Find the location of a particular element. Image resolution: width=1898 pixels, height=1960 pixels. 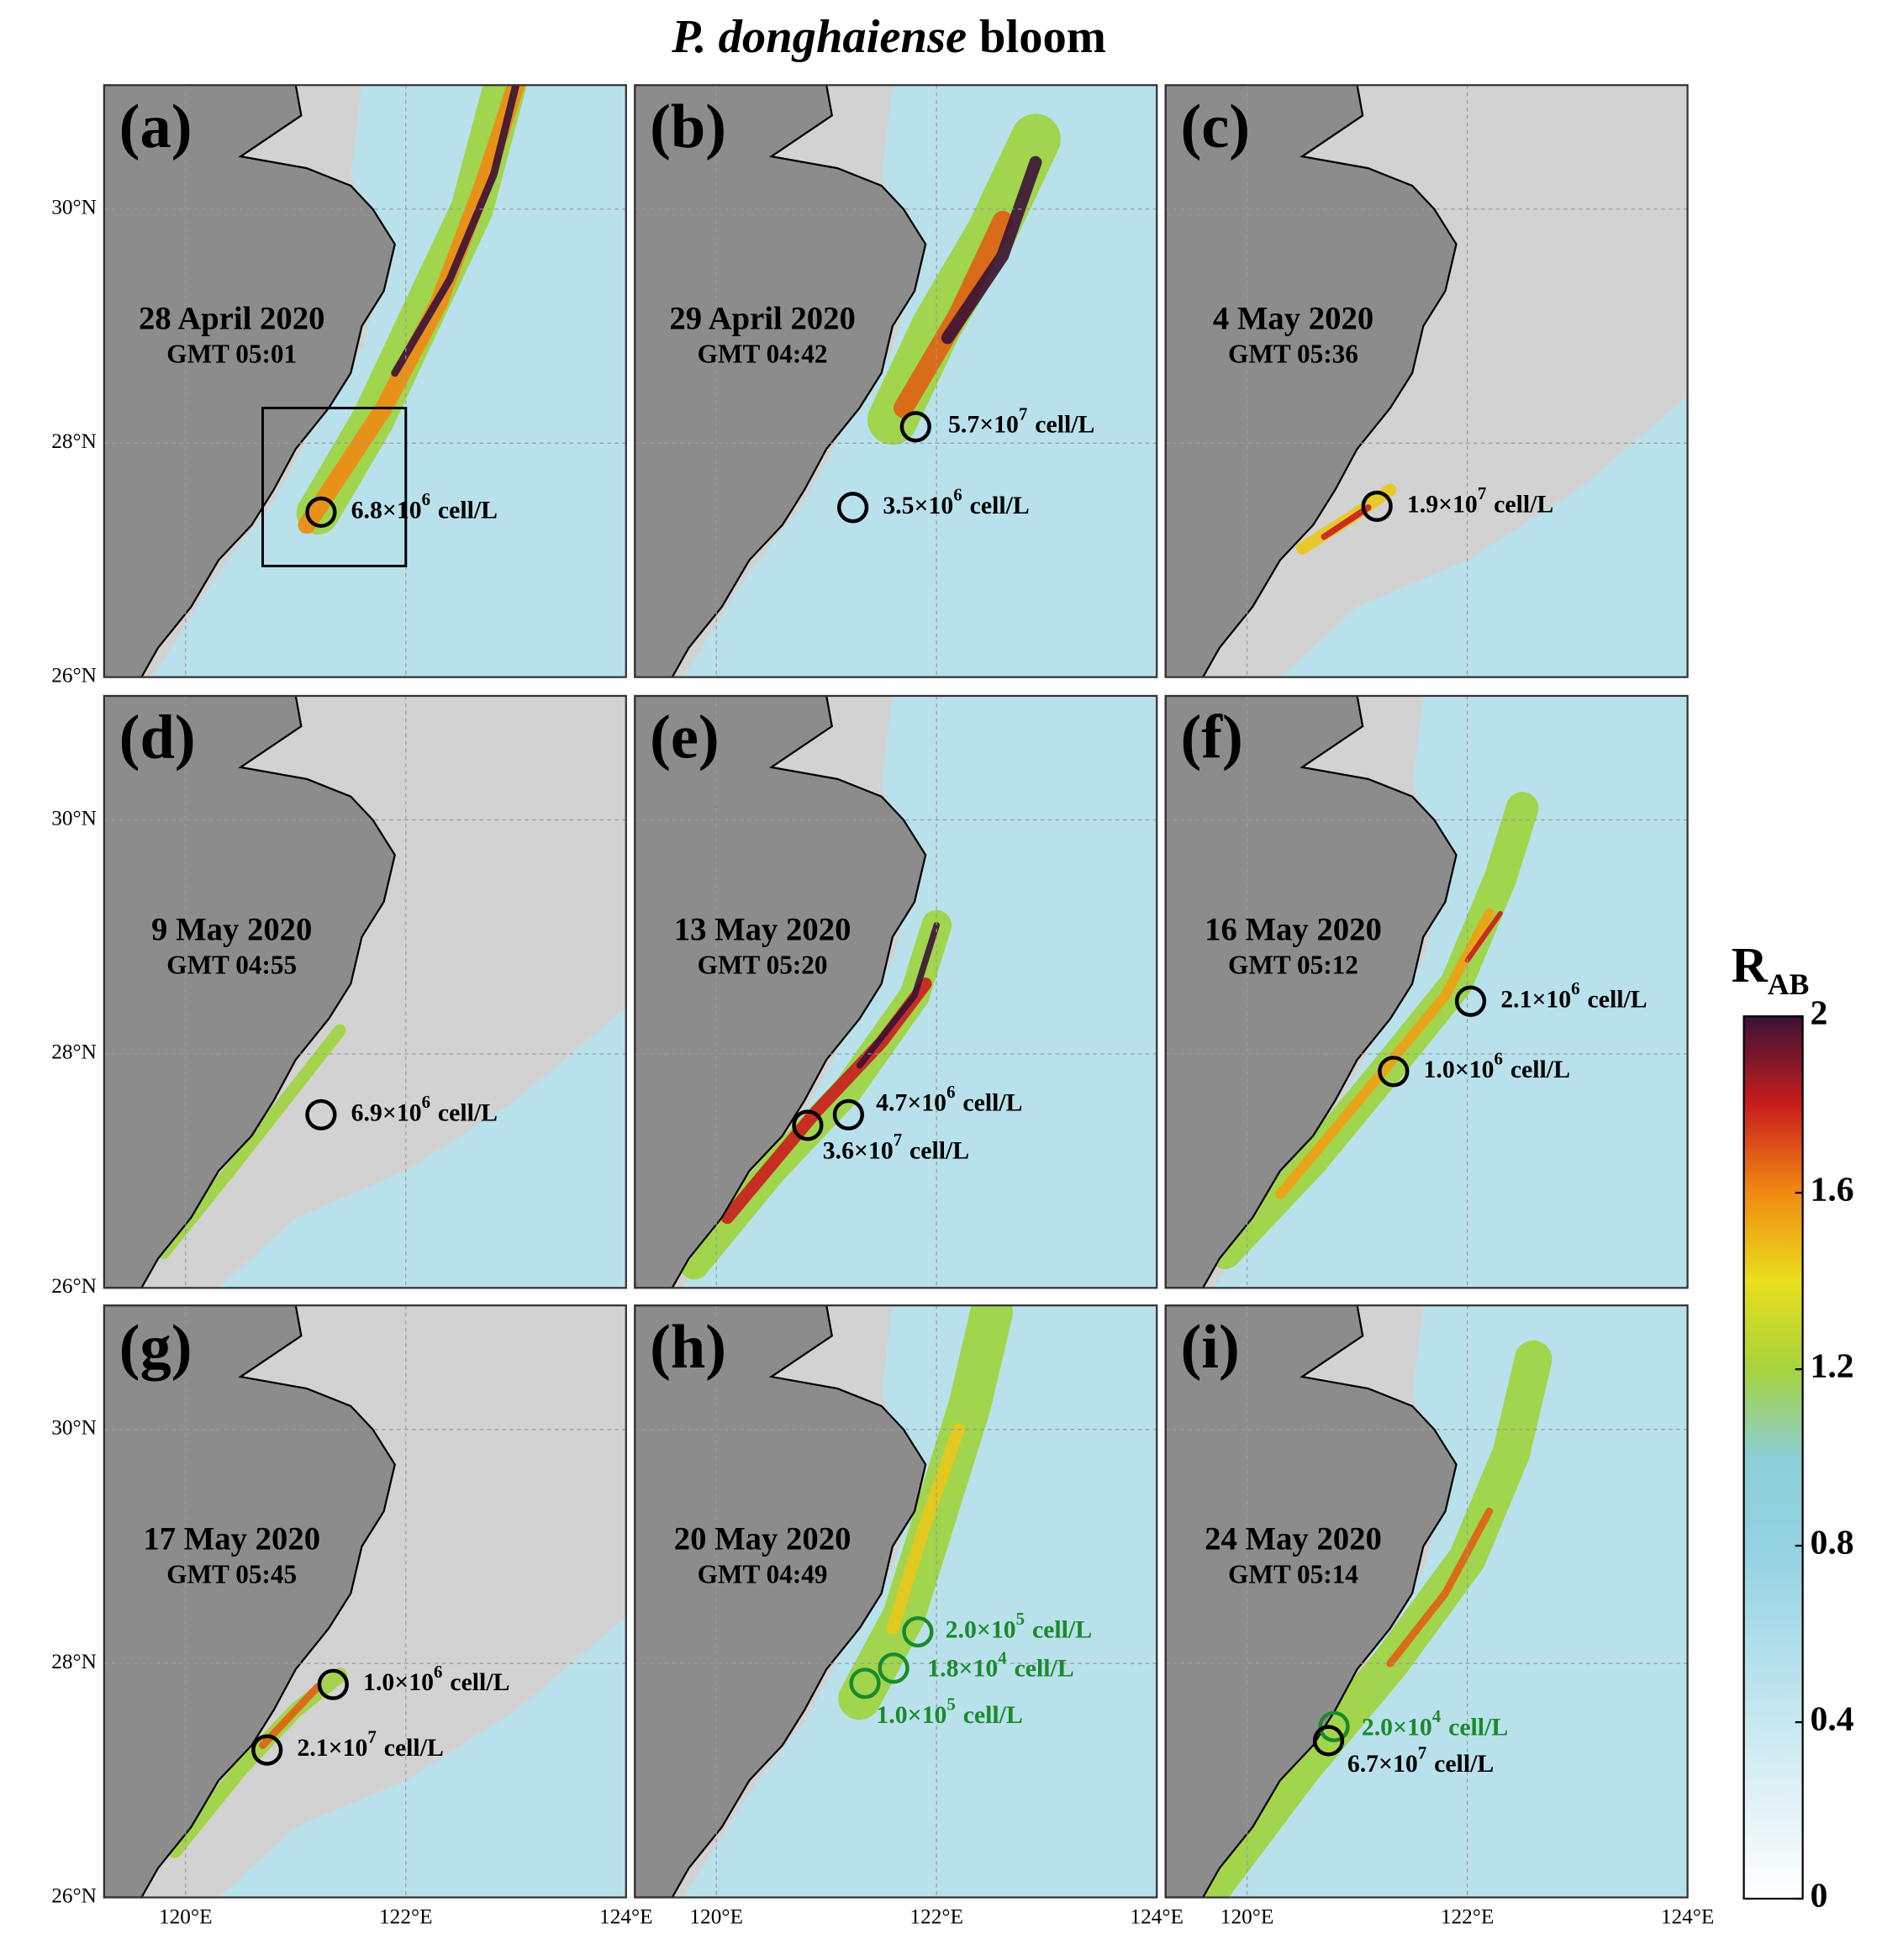

lon-tick-label: 120°E is located at coordinates (716, 1917).